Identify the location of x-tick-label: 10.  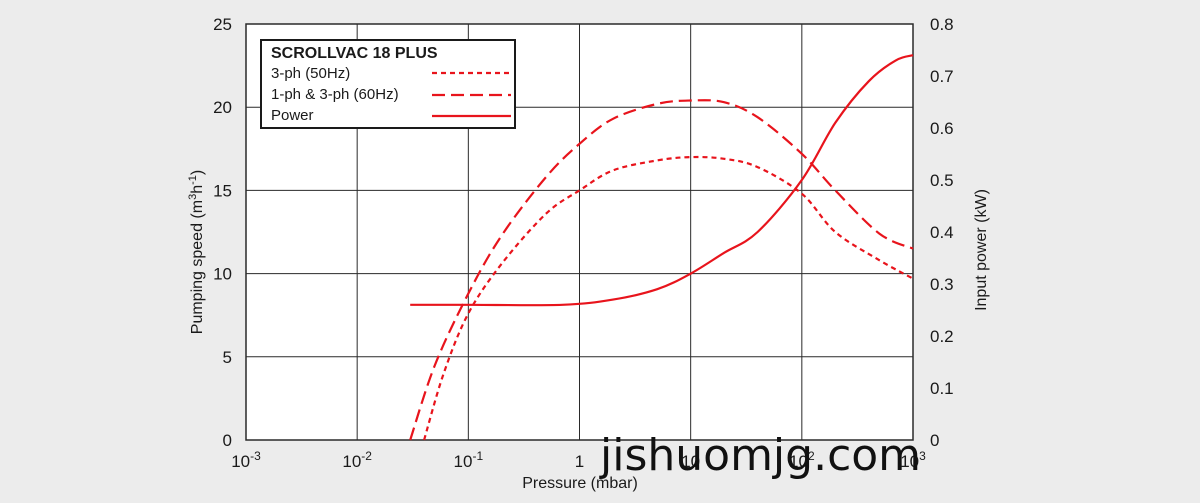
(690, 461).